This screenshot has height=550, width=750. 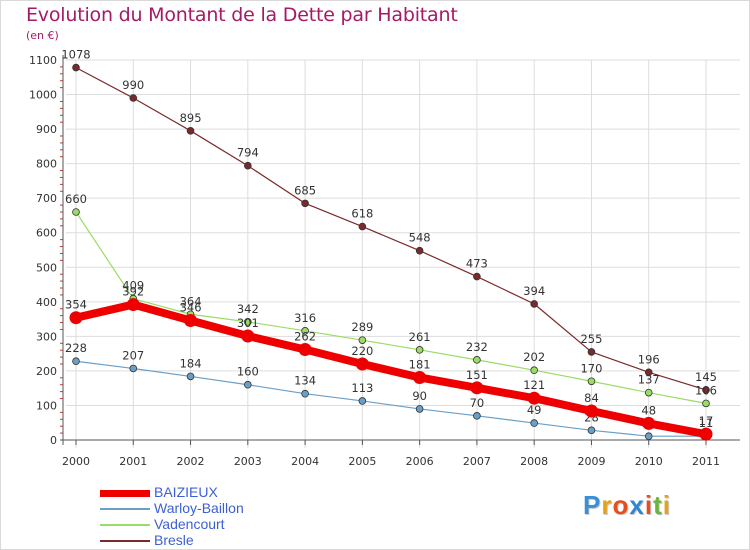 I want to click on x-tick-label: 2005, so click(x=362, y=461).